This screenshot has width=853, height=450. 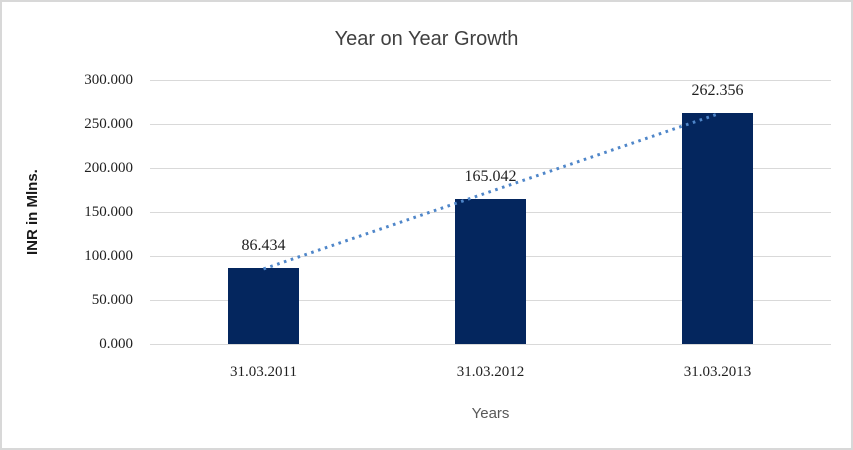 What do you see at coordinates (426, 39) in the screenshot?
I see `chart-title: Year on Year Growth` at bounding box center [426, 39].